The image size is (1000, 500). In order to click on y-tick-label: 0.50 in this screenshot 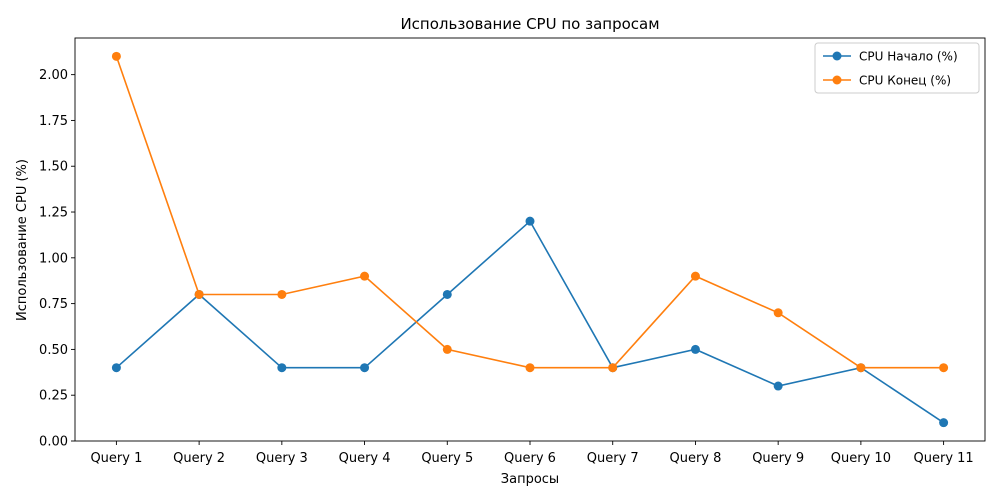, I will do `click(53, 350)`.